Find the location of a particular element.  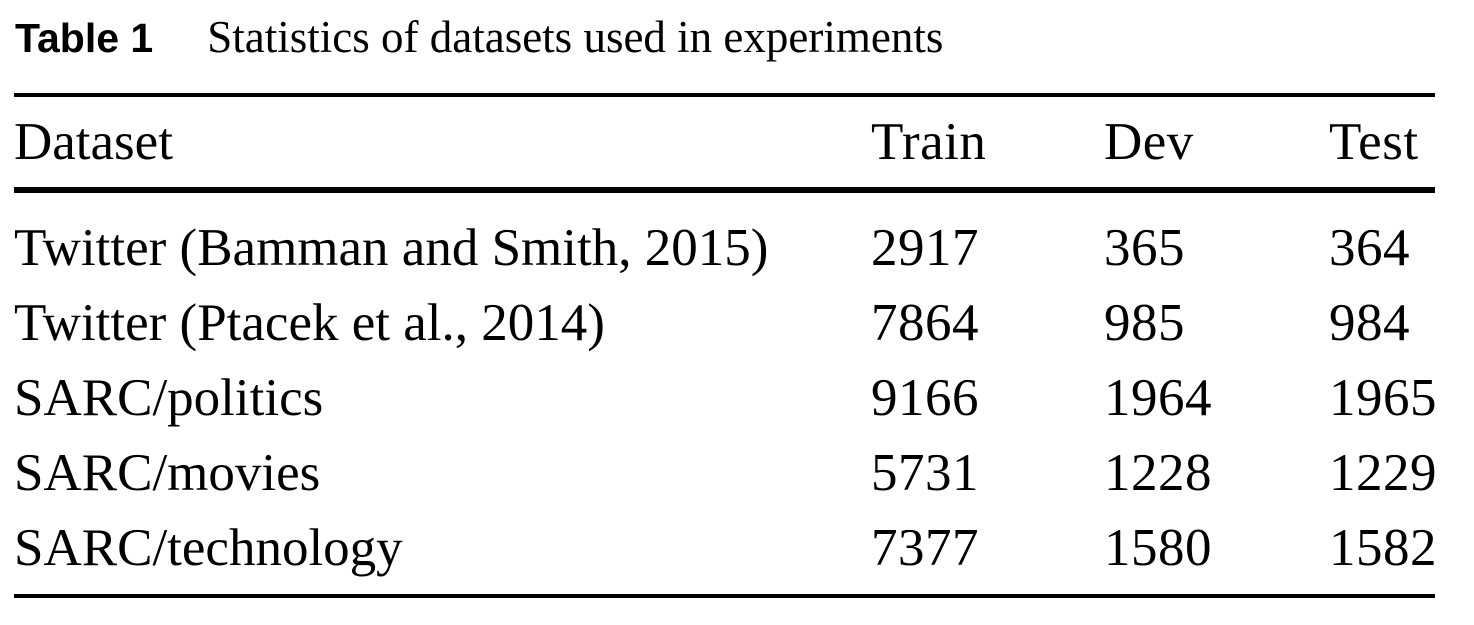

cell-train: 5731 is located at coordinates (925, 473).